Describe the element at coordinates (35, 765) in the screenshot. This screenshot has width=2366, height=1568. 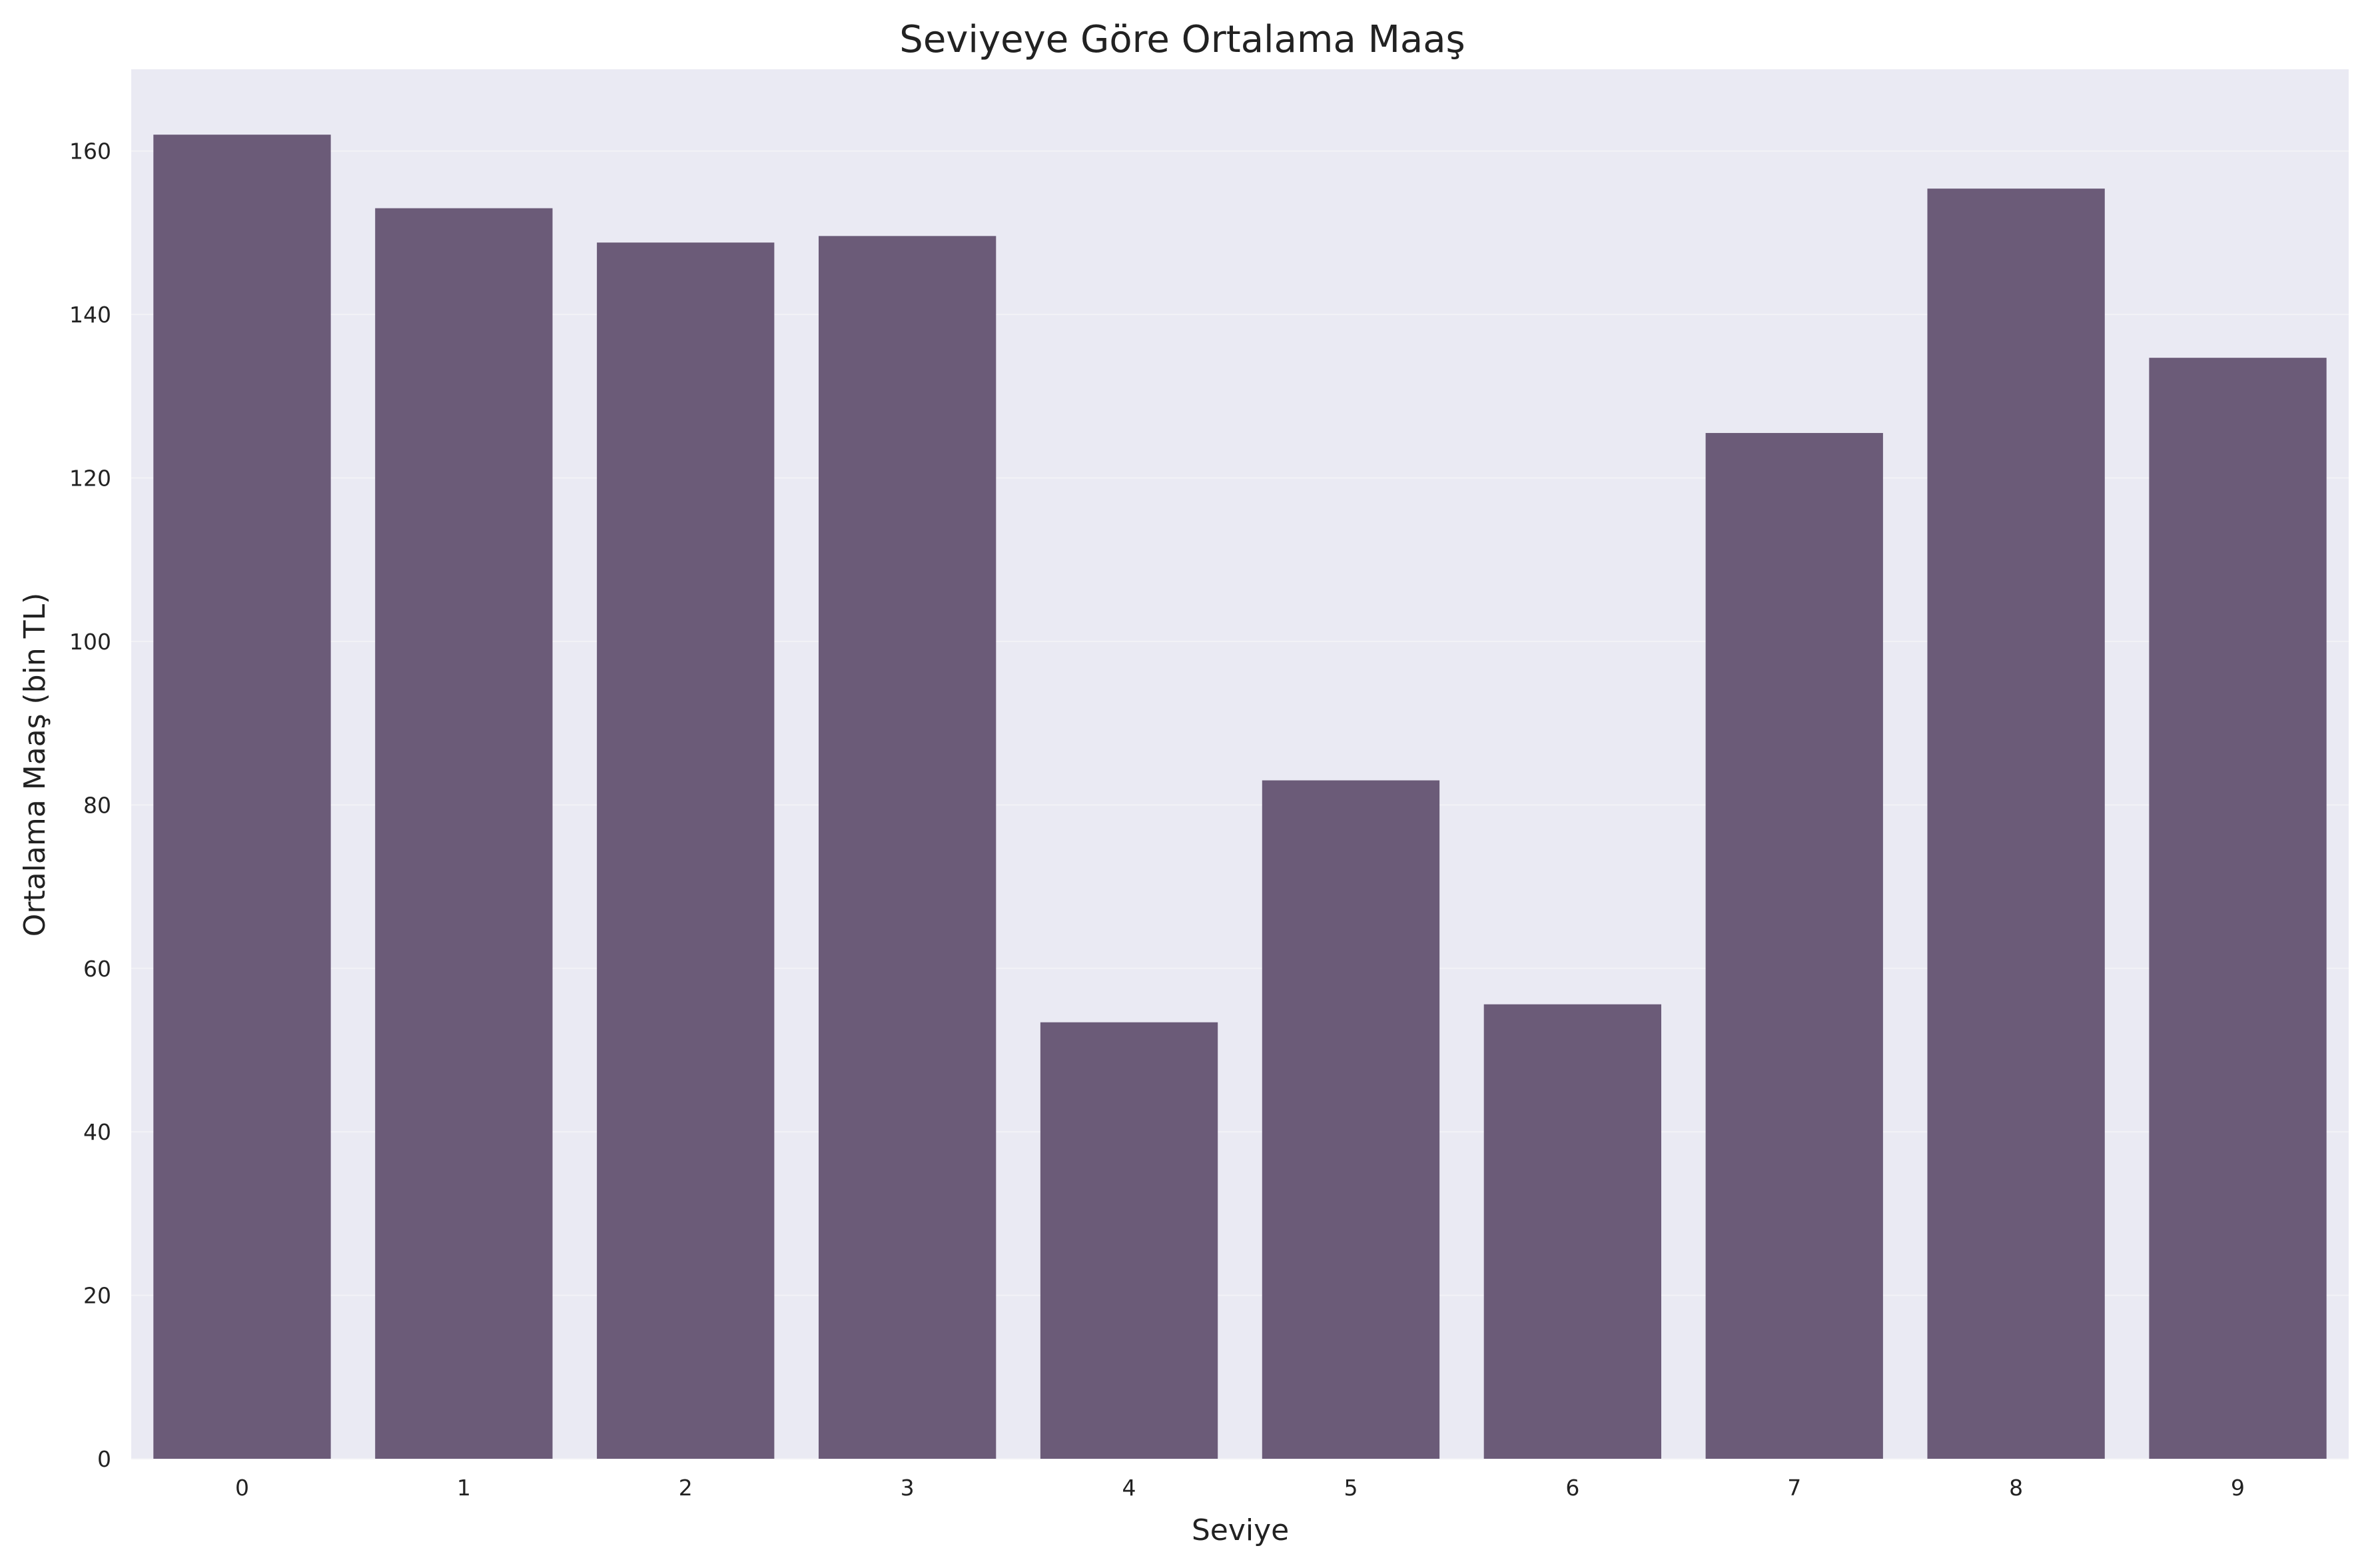
I see `y-axis-label: Ortalama Maaş (bin TL)` at that location.